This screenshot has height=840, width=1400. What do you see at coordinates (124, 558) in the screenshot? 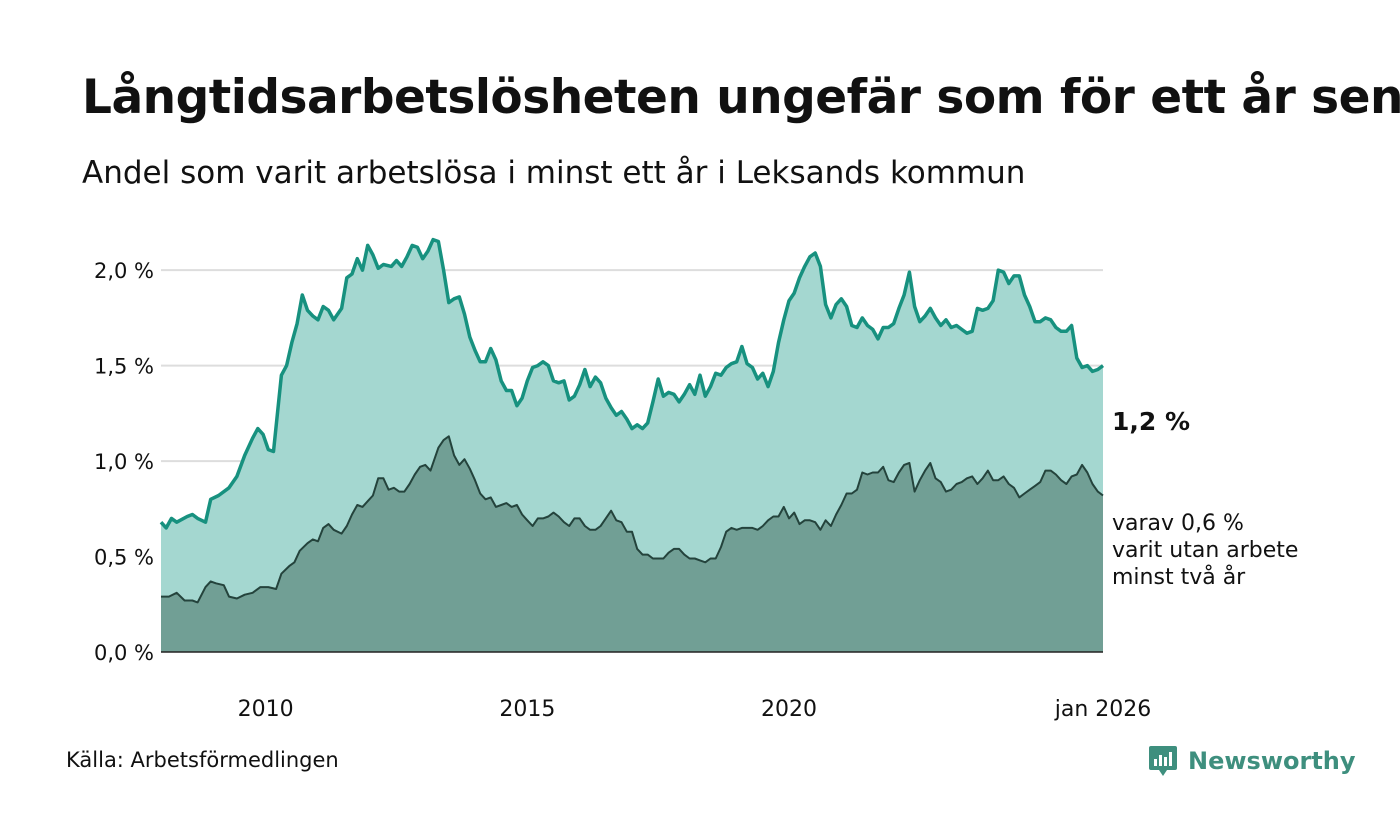
I see `y-tick-label: 0,5 %` at bounding box center [124, 558].